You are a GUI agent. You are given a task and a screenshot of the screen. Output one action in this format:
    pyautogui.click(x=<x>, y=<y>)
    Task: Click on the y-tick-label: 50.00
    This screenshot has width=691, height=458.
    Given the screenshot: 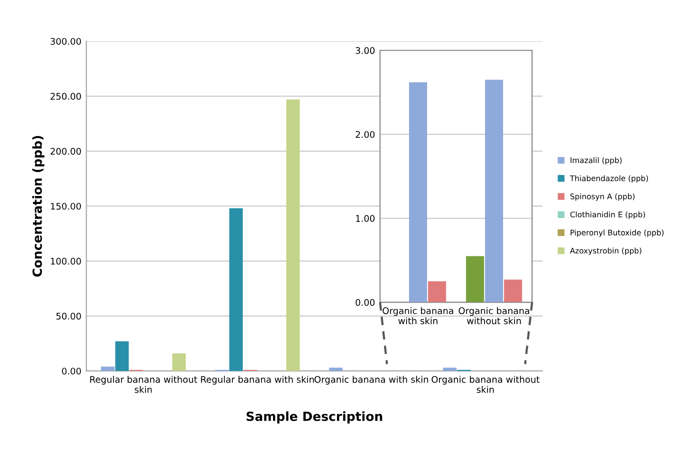 What is the action you would take?
    pyautogui.click(x=68, y=316)
    